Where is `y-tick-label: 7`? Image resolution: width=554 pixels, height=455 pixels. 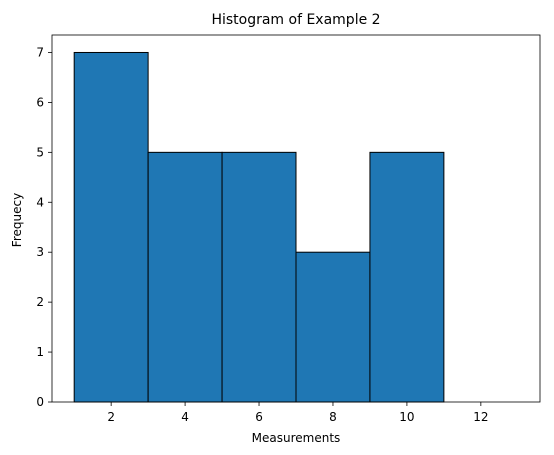
y-tick-label: 7 is located at coordinates (40, 52).